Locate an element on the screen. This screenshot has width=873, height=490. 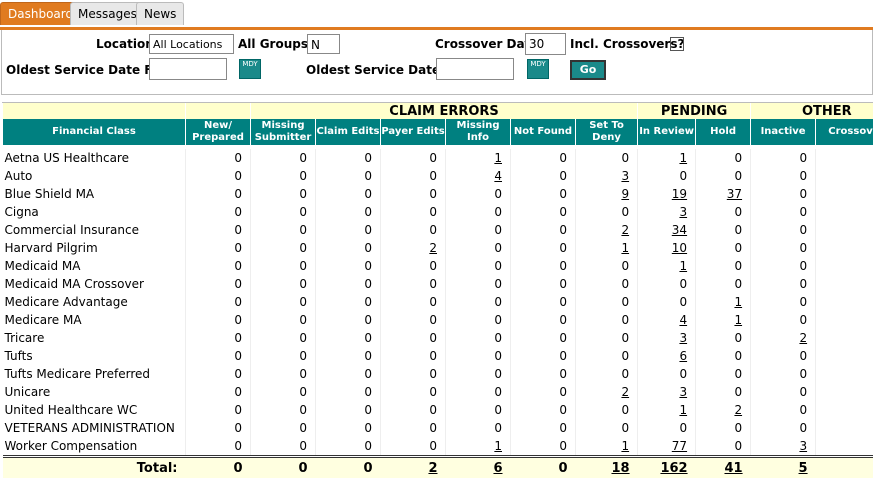
column-header: New/ Prepared is located at coordinates (218, 133).